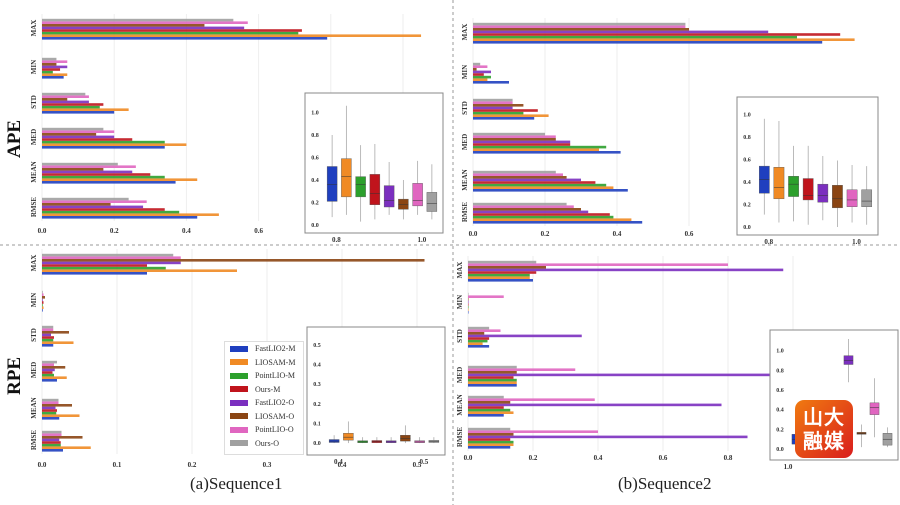 The height and width of the screenshot is (505, 900). Describe the element at coordinates (317, 405) in the screenshot. I see `inset-y-tick-label: 0.2` at that location.